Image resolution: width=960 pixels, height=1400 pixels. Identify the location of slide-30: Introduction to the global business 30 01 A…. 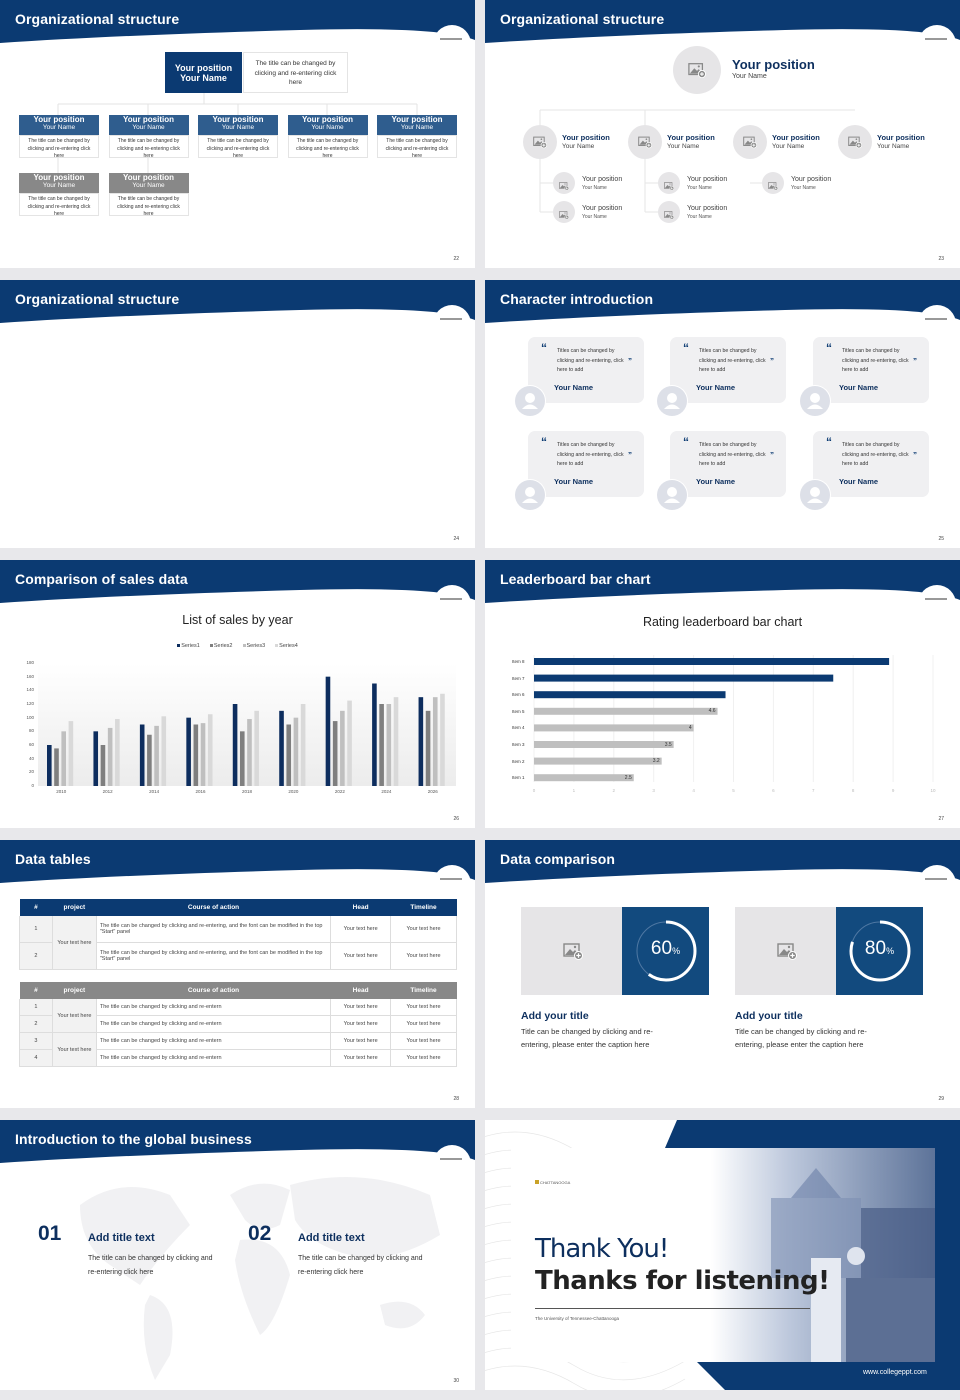
(237, 1255).